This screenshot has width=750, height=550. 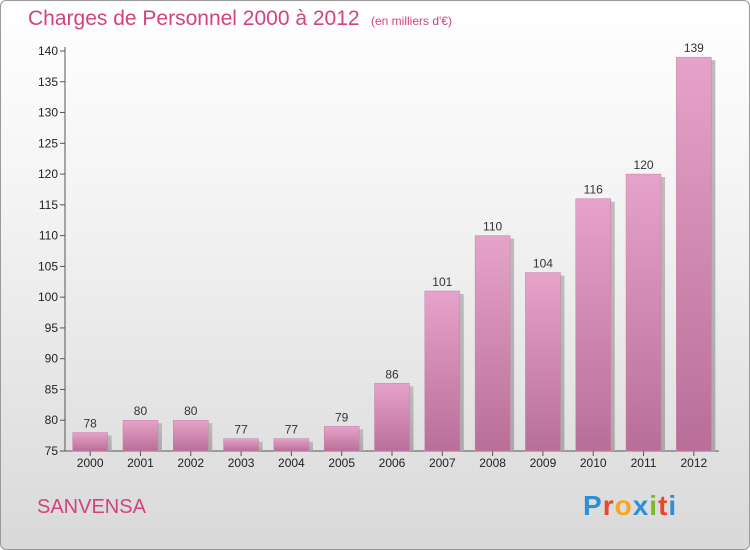 I want to click on y-tick-label: 105, so click(x=48, y=266).